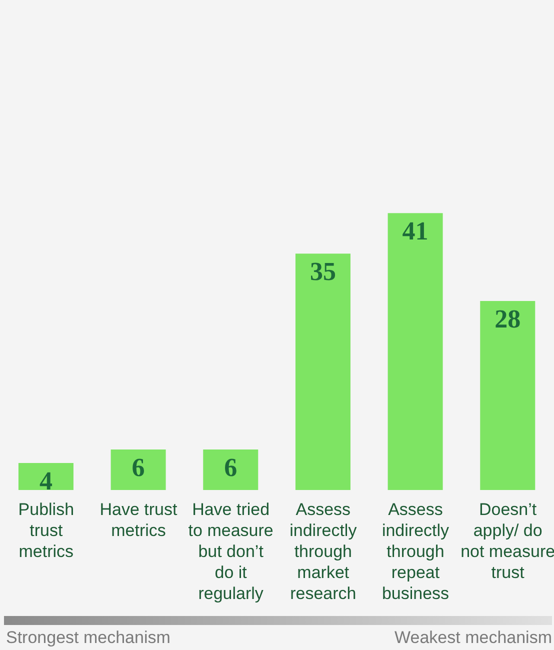 The height and width of the screenshot is (650, 554). I want to click on x-tick-label: Publish trust metrics, so click(46, 530).